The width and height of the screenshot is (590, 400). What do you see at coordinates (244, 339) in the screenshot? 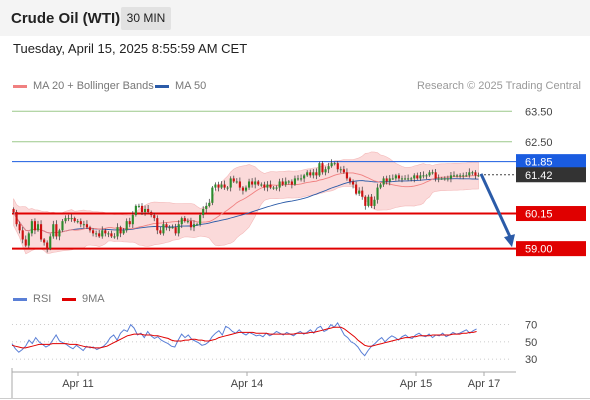
I see `rsi-line` at bounding box center [244, 339].